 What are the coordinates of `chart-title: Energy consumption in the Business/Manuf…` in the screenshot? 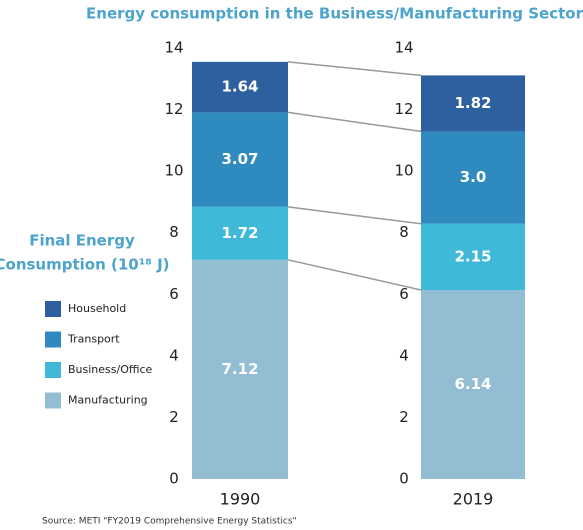 It's located at (334, 14).